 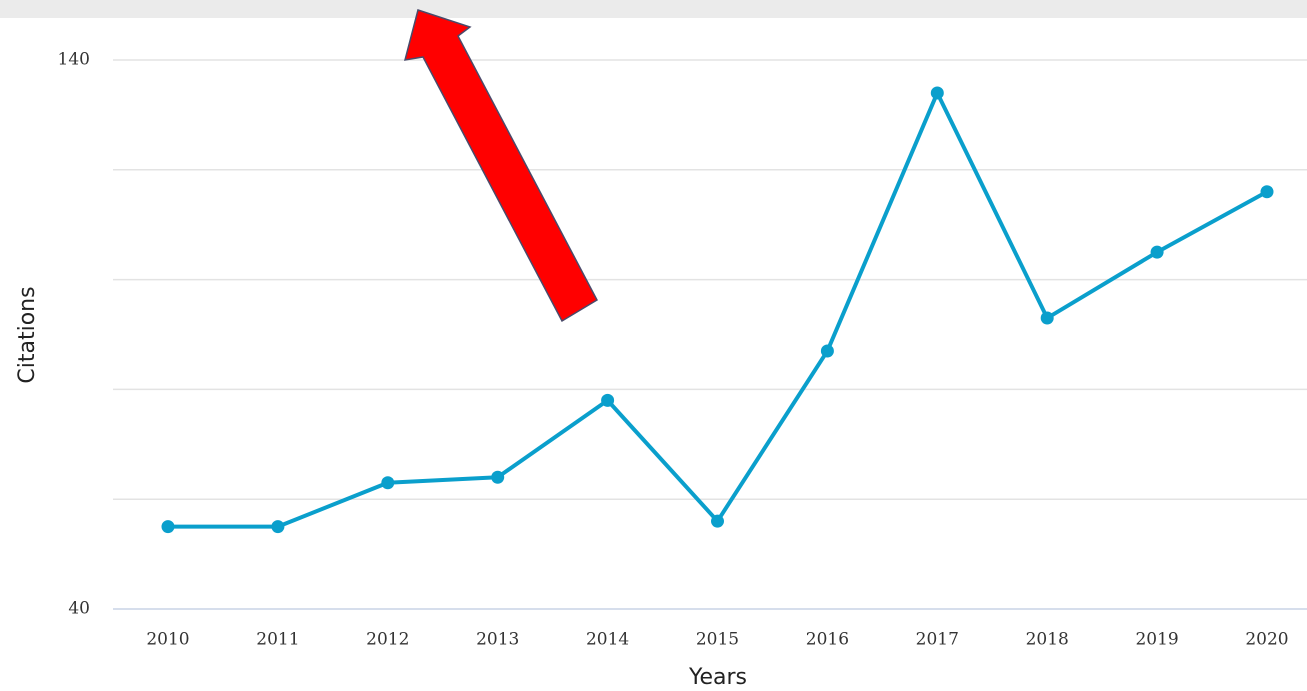 I want to click on x-tick-label: 2015, so click(x=717, y=640).